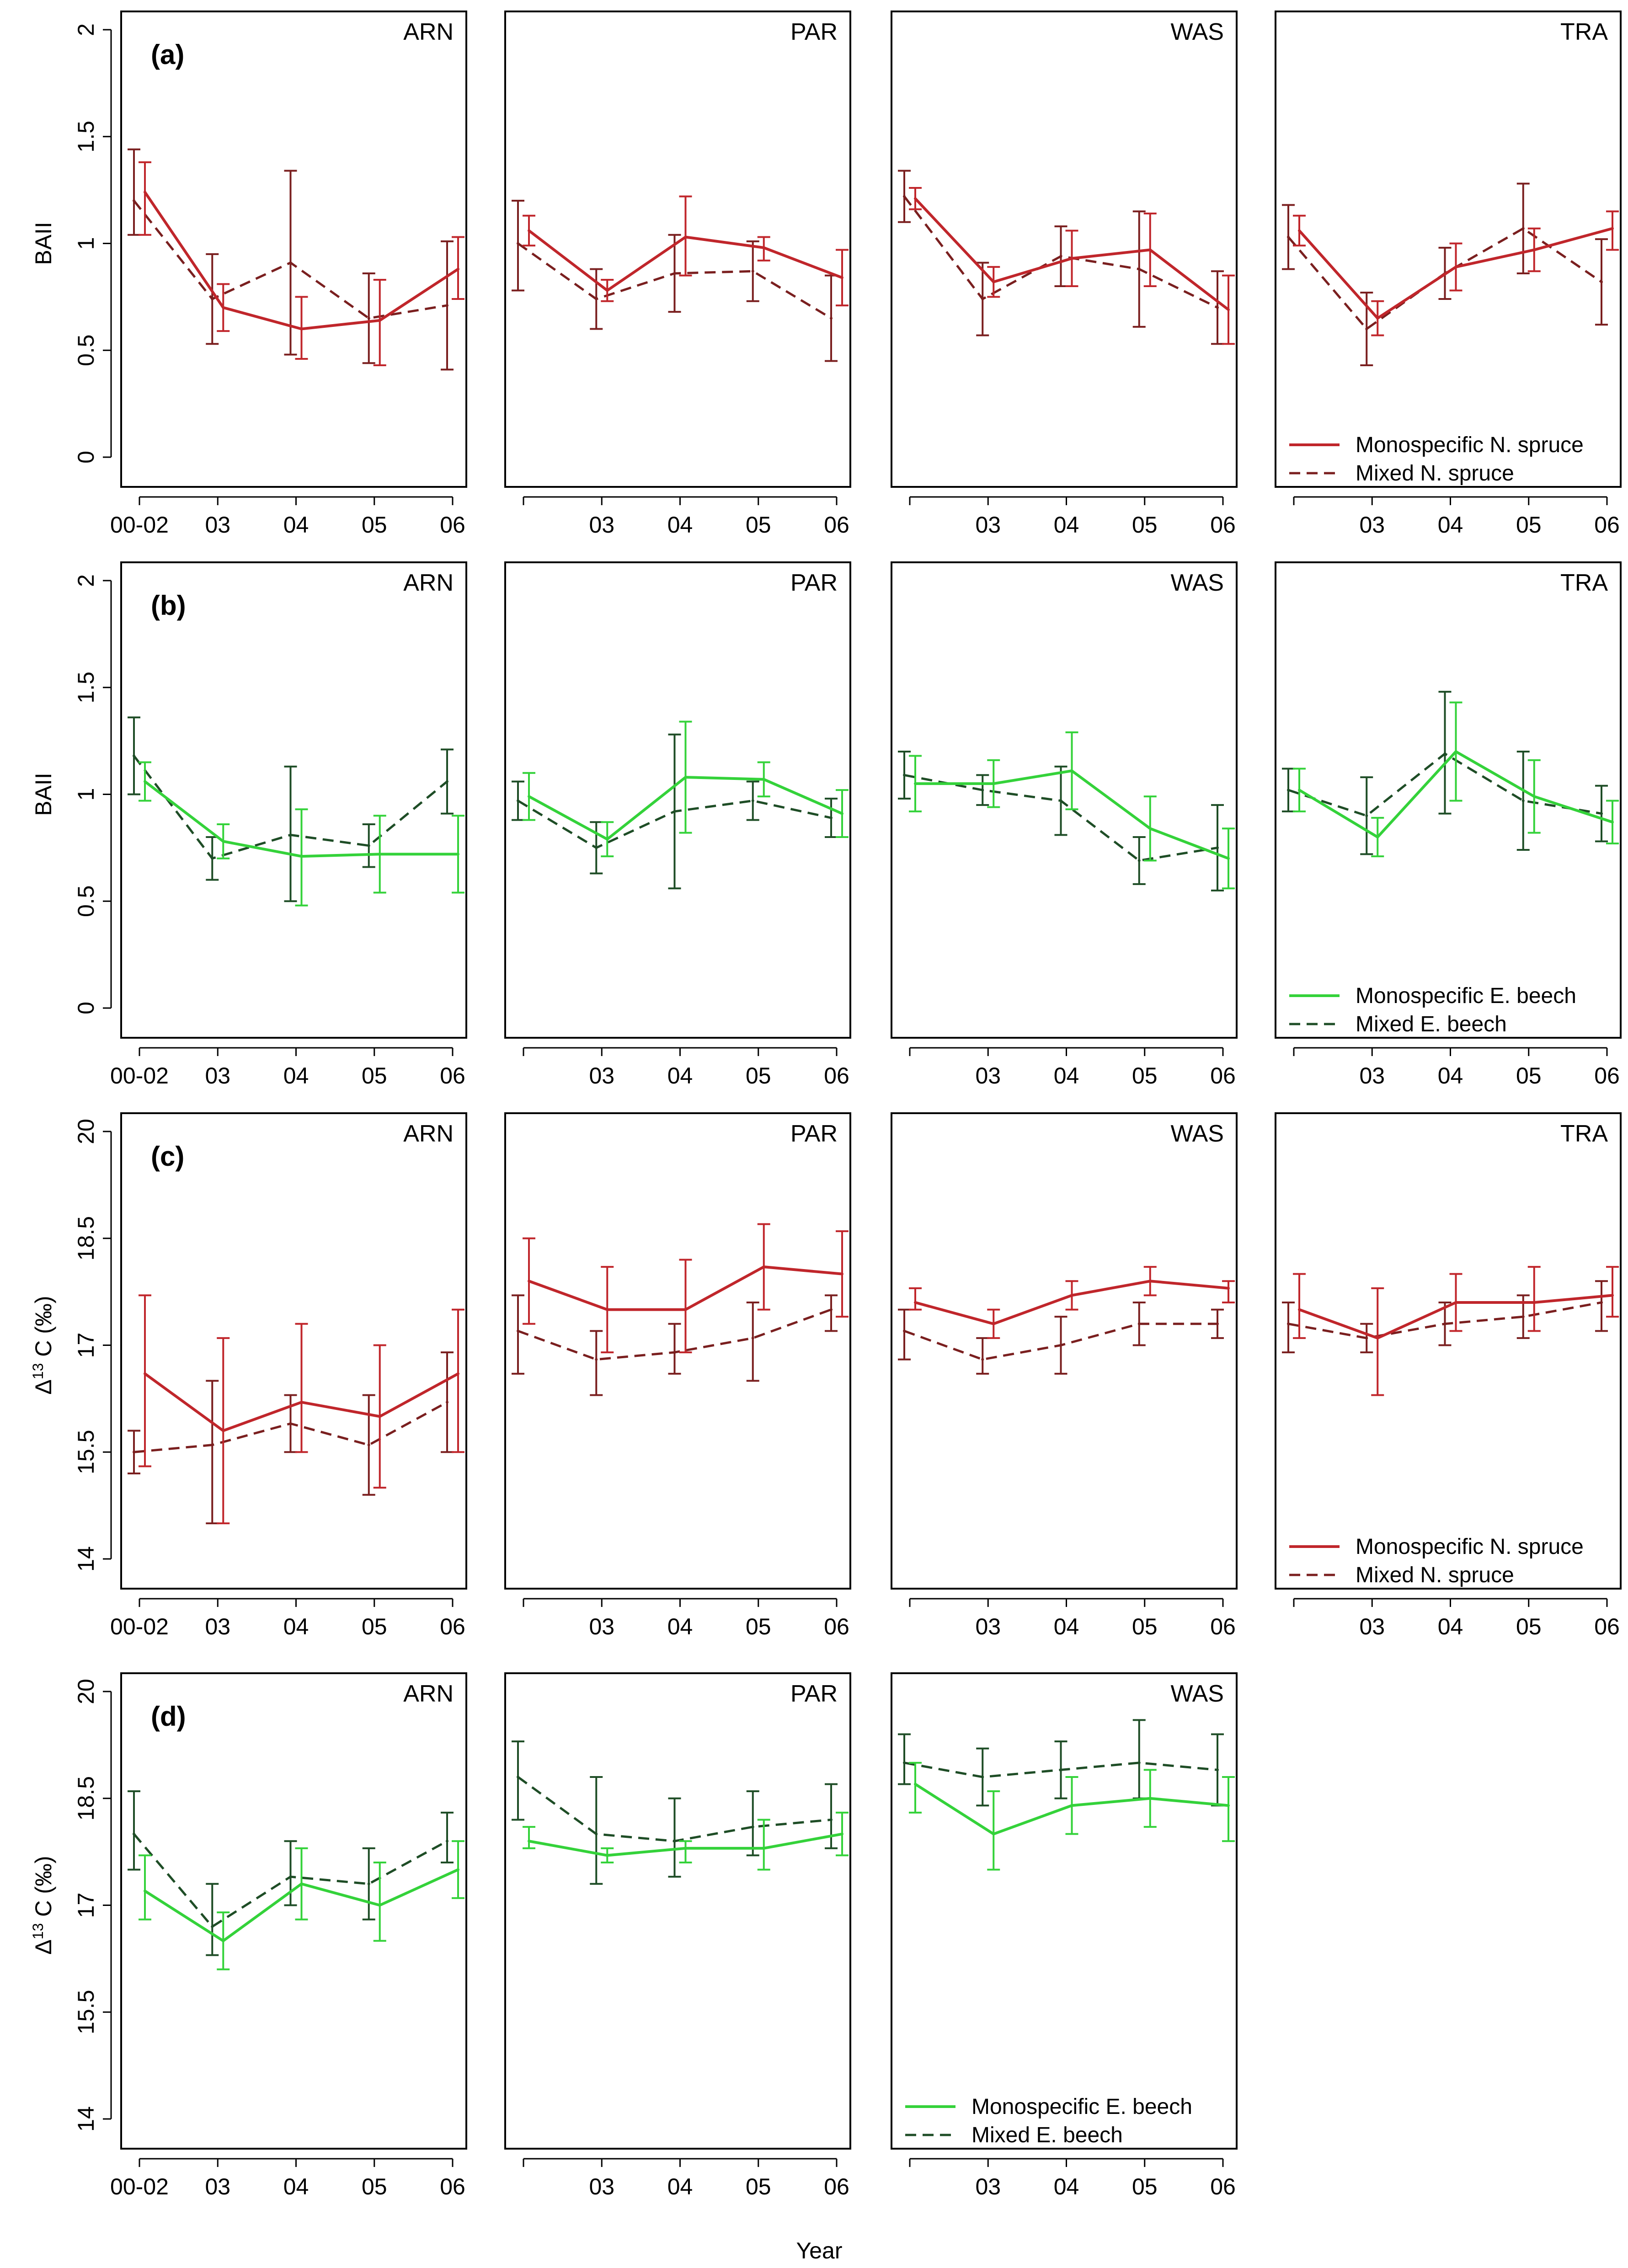 This screenshot has height=2268, width=1628. What do you see at coordinates (289, 825) in the screenshot?
I see `panel-b-arn: ARN (b) 00-02 03 04 05 06` at bounding box center [289, 825].